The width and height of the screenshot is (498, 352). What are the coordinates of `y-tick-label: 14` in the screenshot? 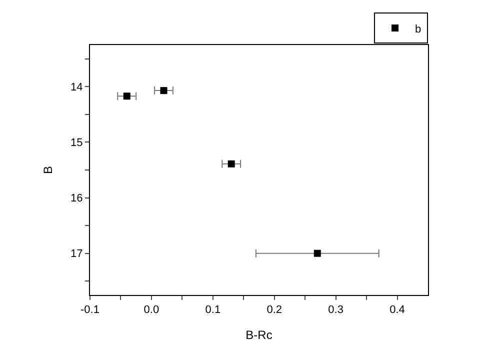 It's located at (76, 88).